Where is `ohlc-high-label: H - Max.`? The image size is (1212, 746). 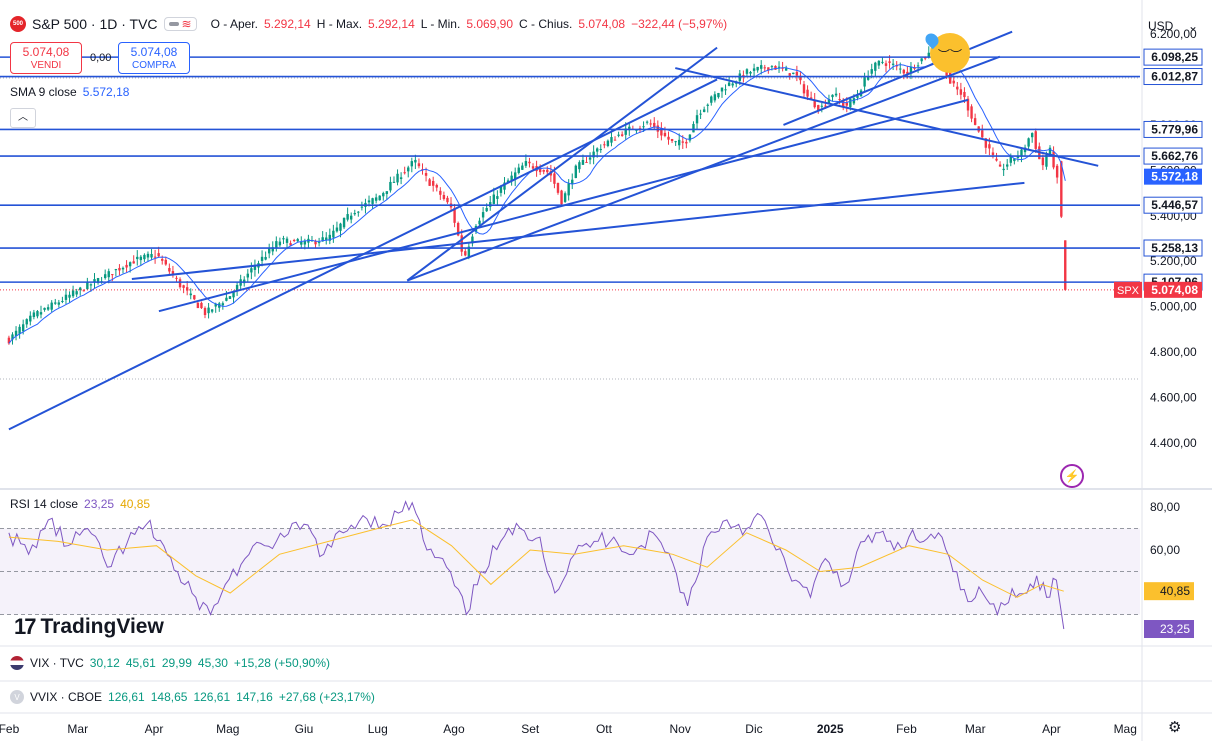
ohlc-high-label: H - Max. is located at coordinates (339, 24).